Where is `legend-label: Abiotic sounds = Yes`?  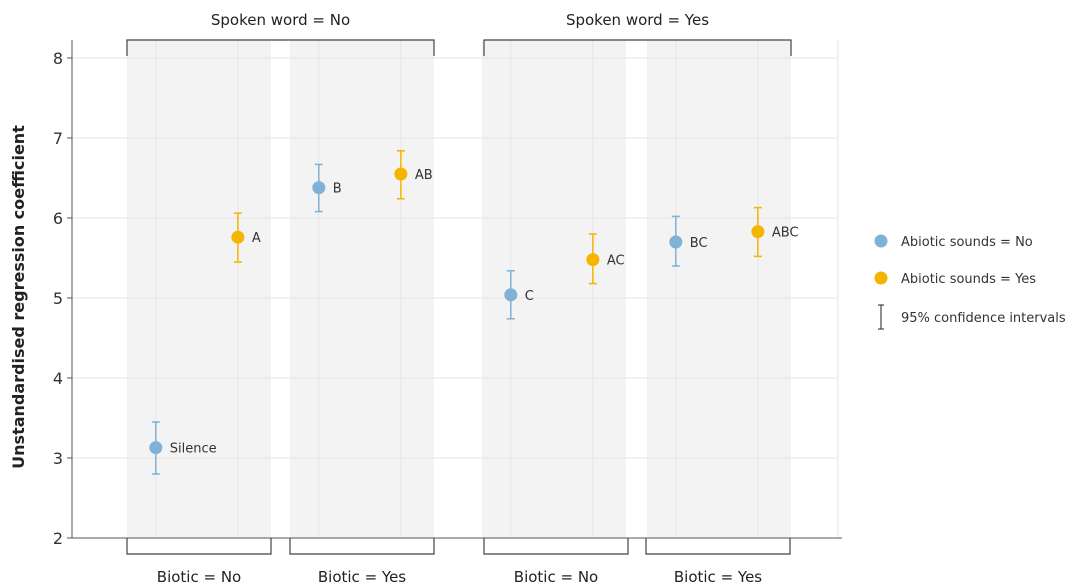 legend-label: Abiotic sounds = Yes is located at coordinates (968, 279).